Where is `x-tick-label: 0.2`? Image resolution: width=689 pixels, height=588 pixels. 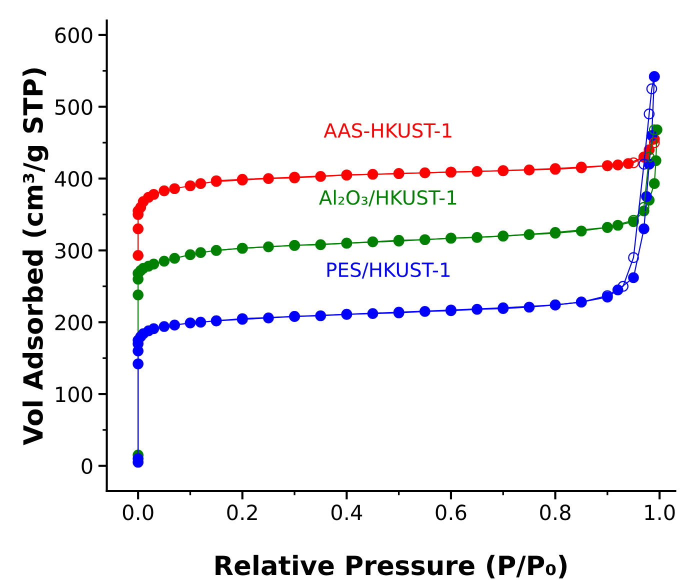 x-tick-label: 0.2 is located at coordinates (242, 512).